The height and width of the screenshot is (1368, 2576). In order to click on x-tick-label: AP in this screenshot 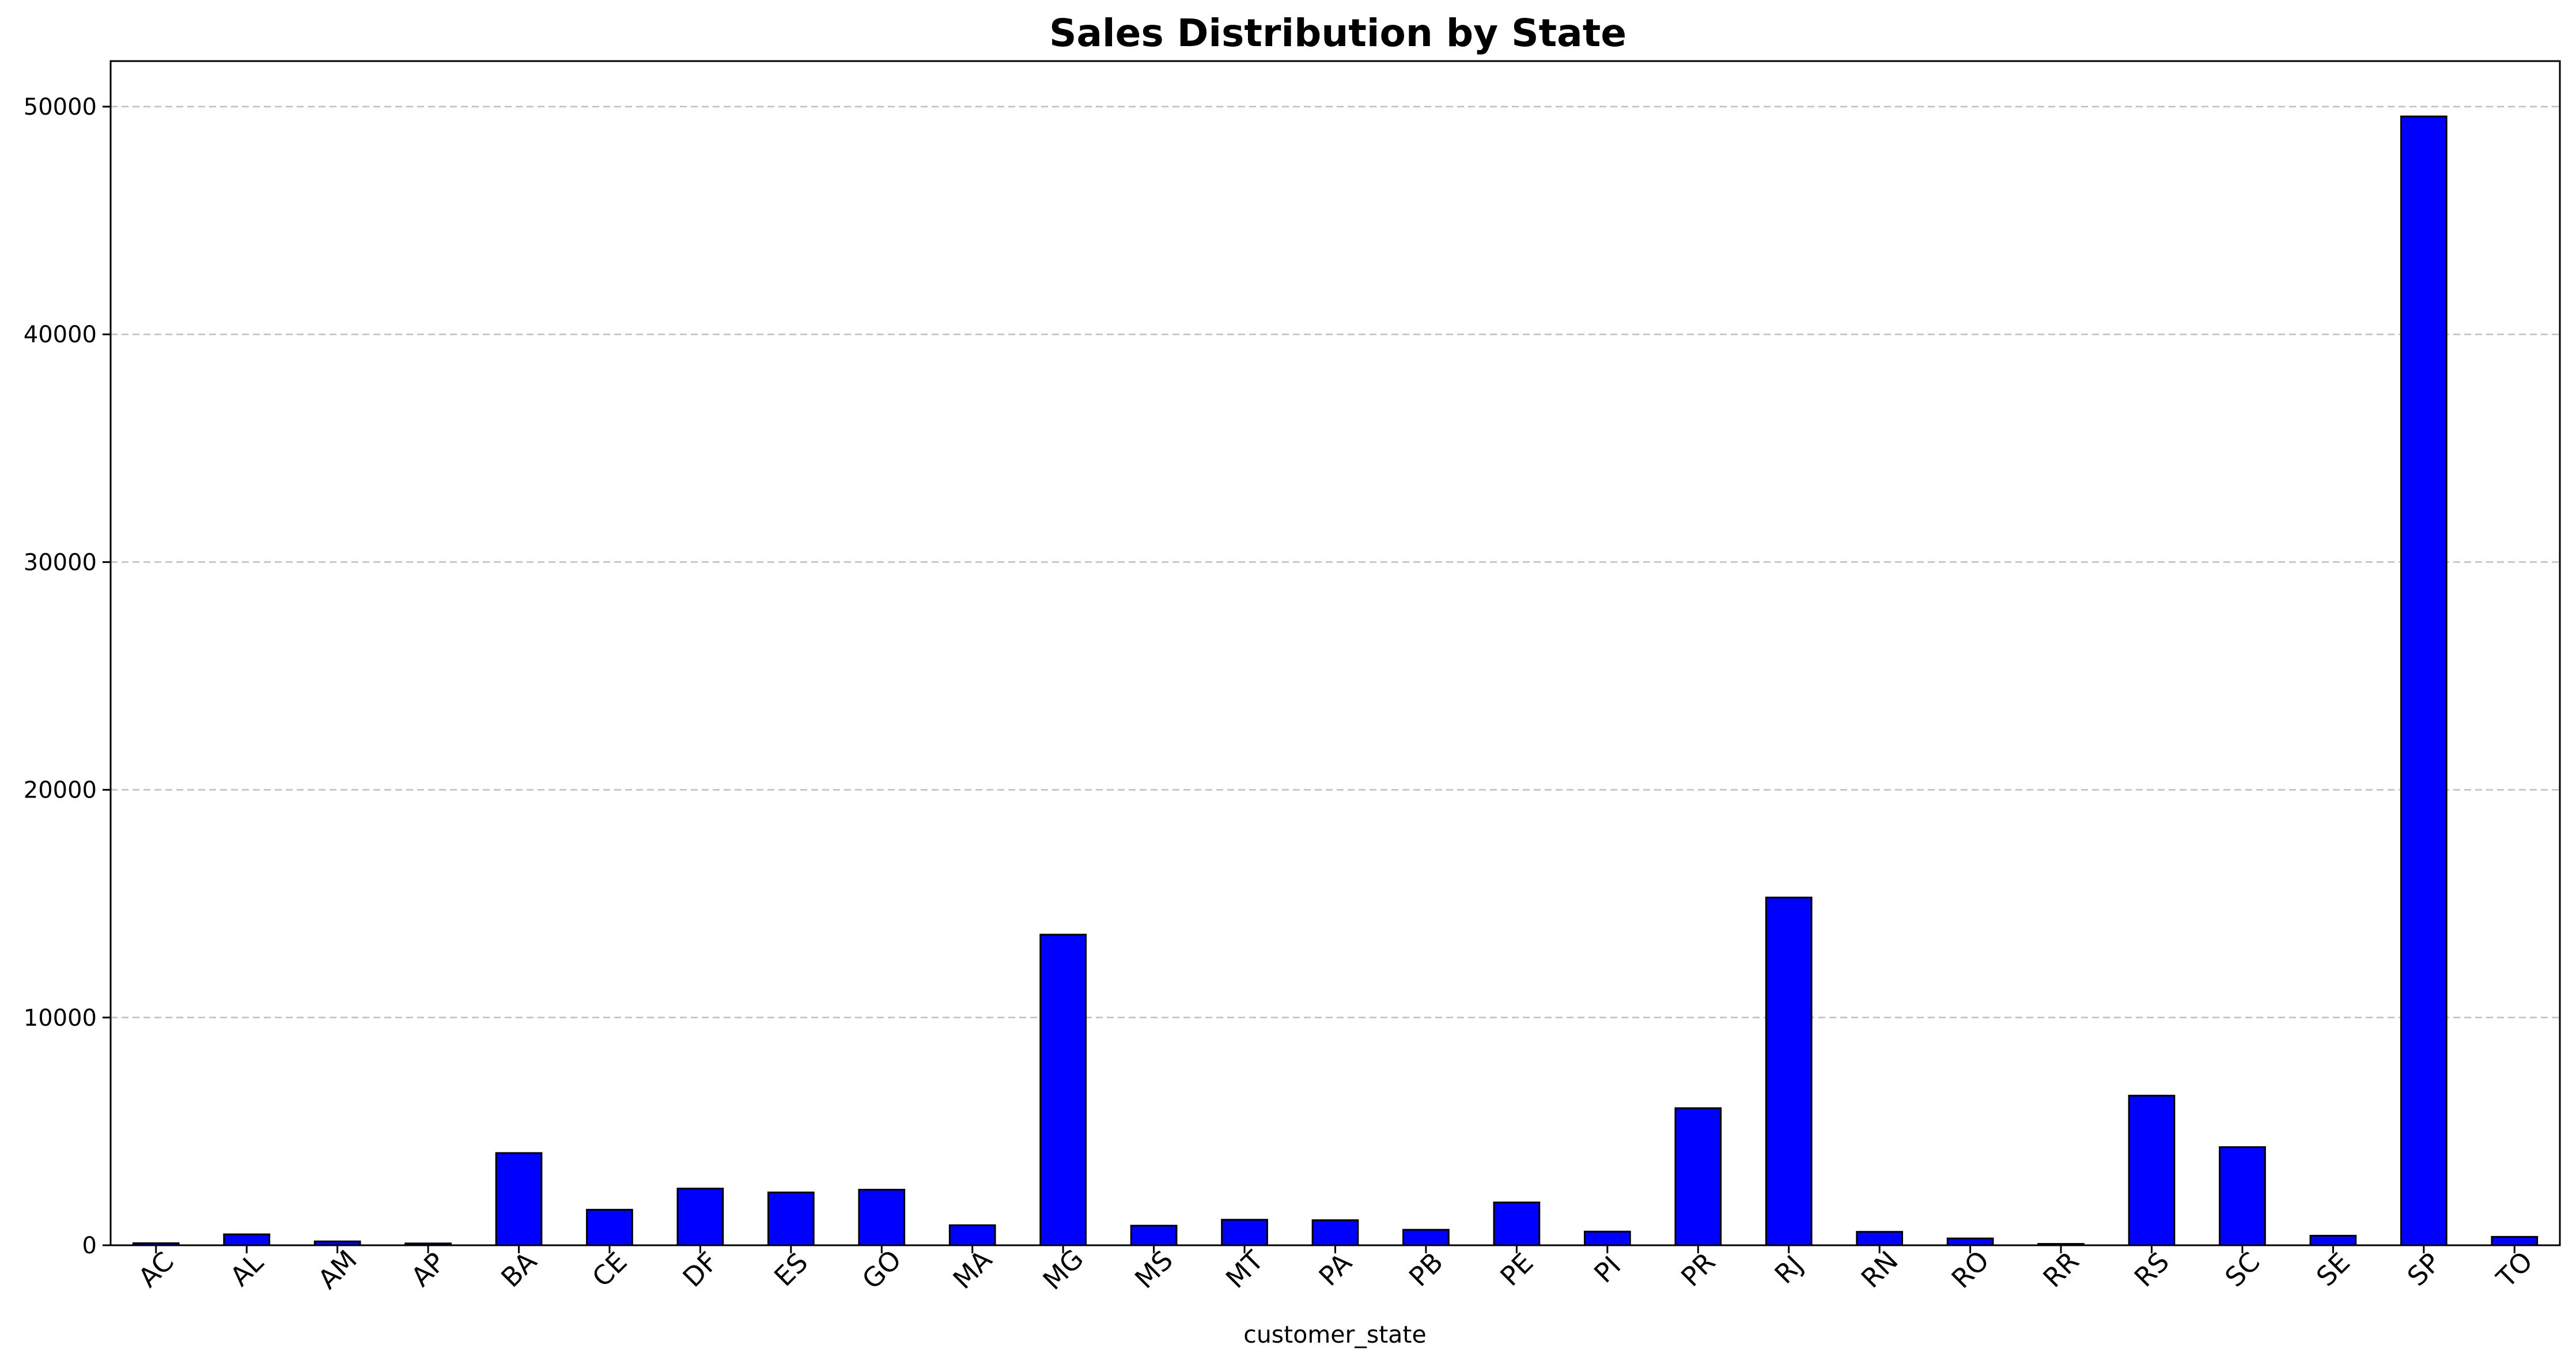, I will do `click(428, 1269)`.